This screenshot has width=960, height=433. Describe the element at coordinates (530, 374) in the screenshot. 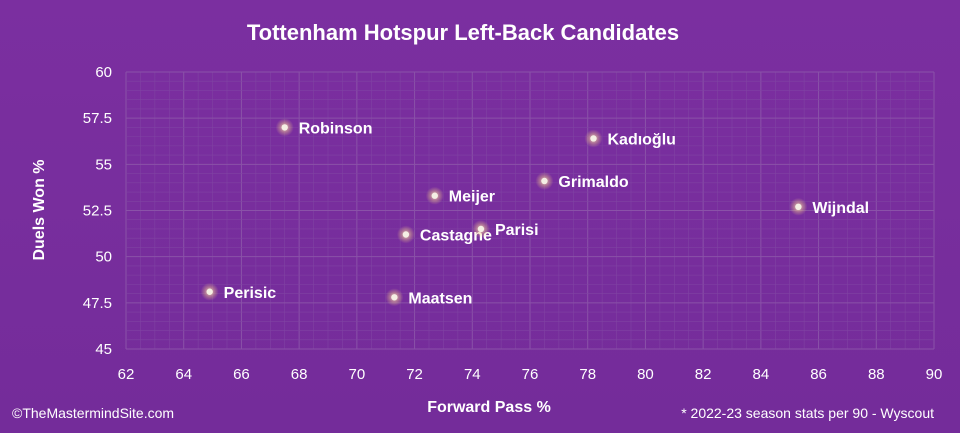

I see `x-tick-label: 76` at that location.